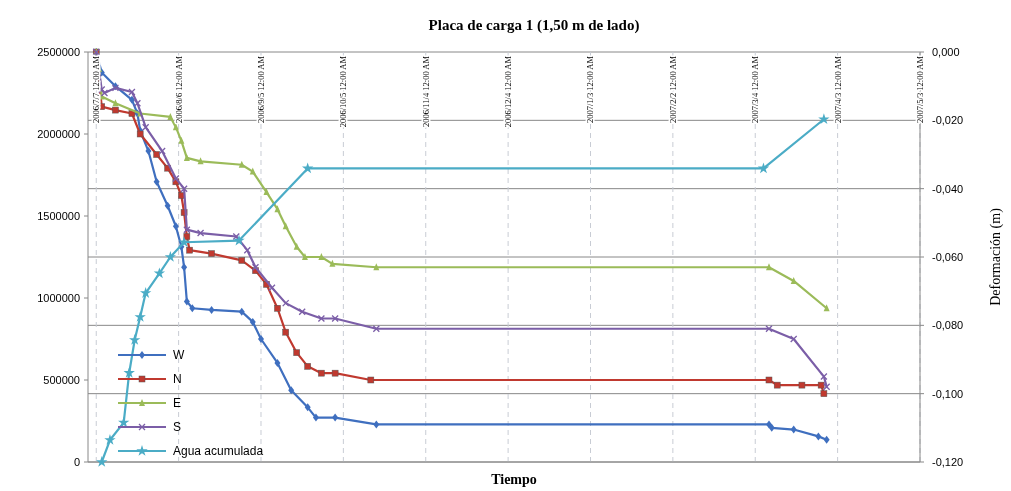 The height and width of the screenshot is (491, 1011). What do you see at coordinates (61, 379) in the screenshot?
I see `y-tick-label: 500000` at bounding box center [61, 379].